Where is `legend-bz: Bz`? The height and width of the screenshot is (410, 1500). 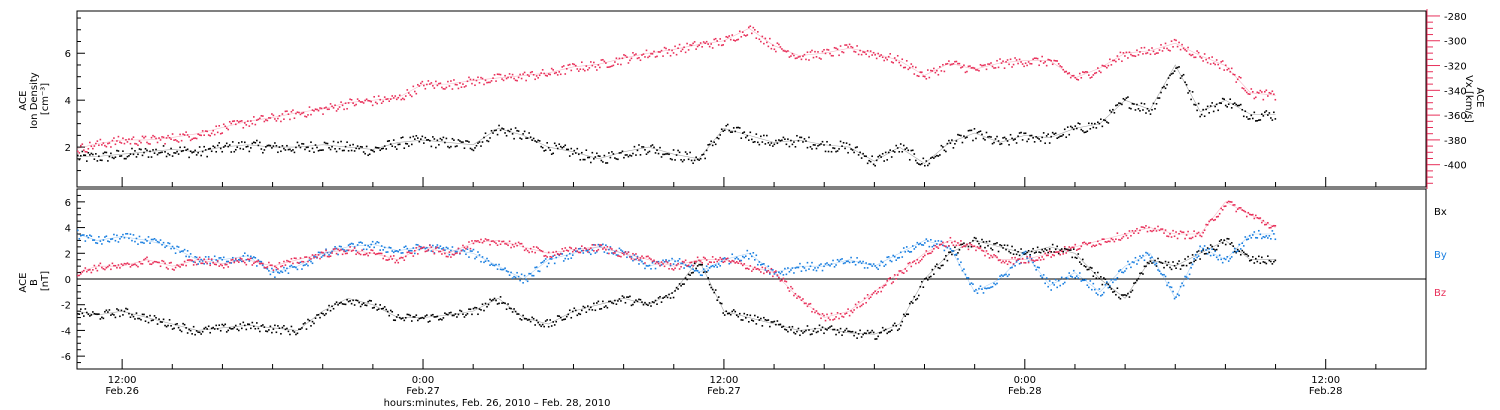
legend-bz: Bz is located at coordinates (1440, 293).